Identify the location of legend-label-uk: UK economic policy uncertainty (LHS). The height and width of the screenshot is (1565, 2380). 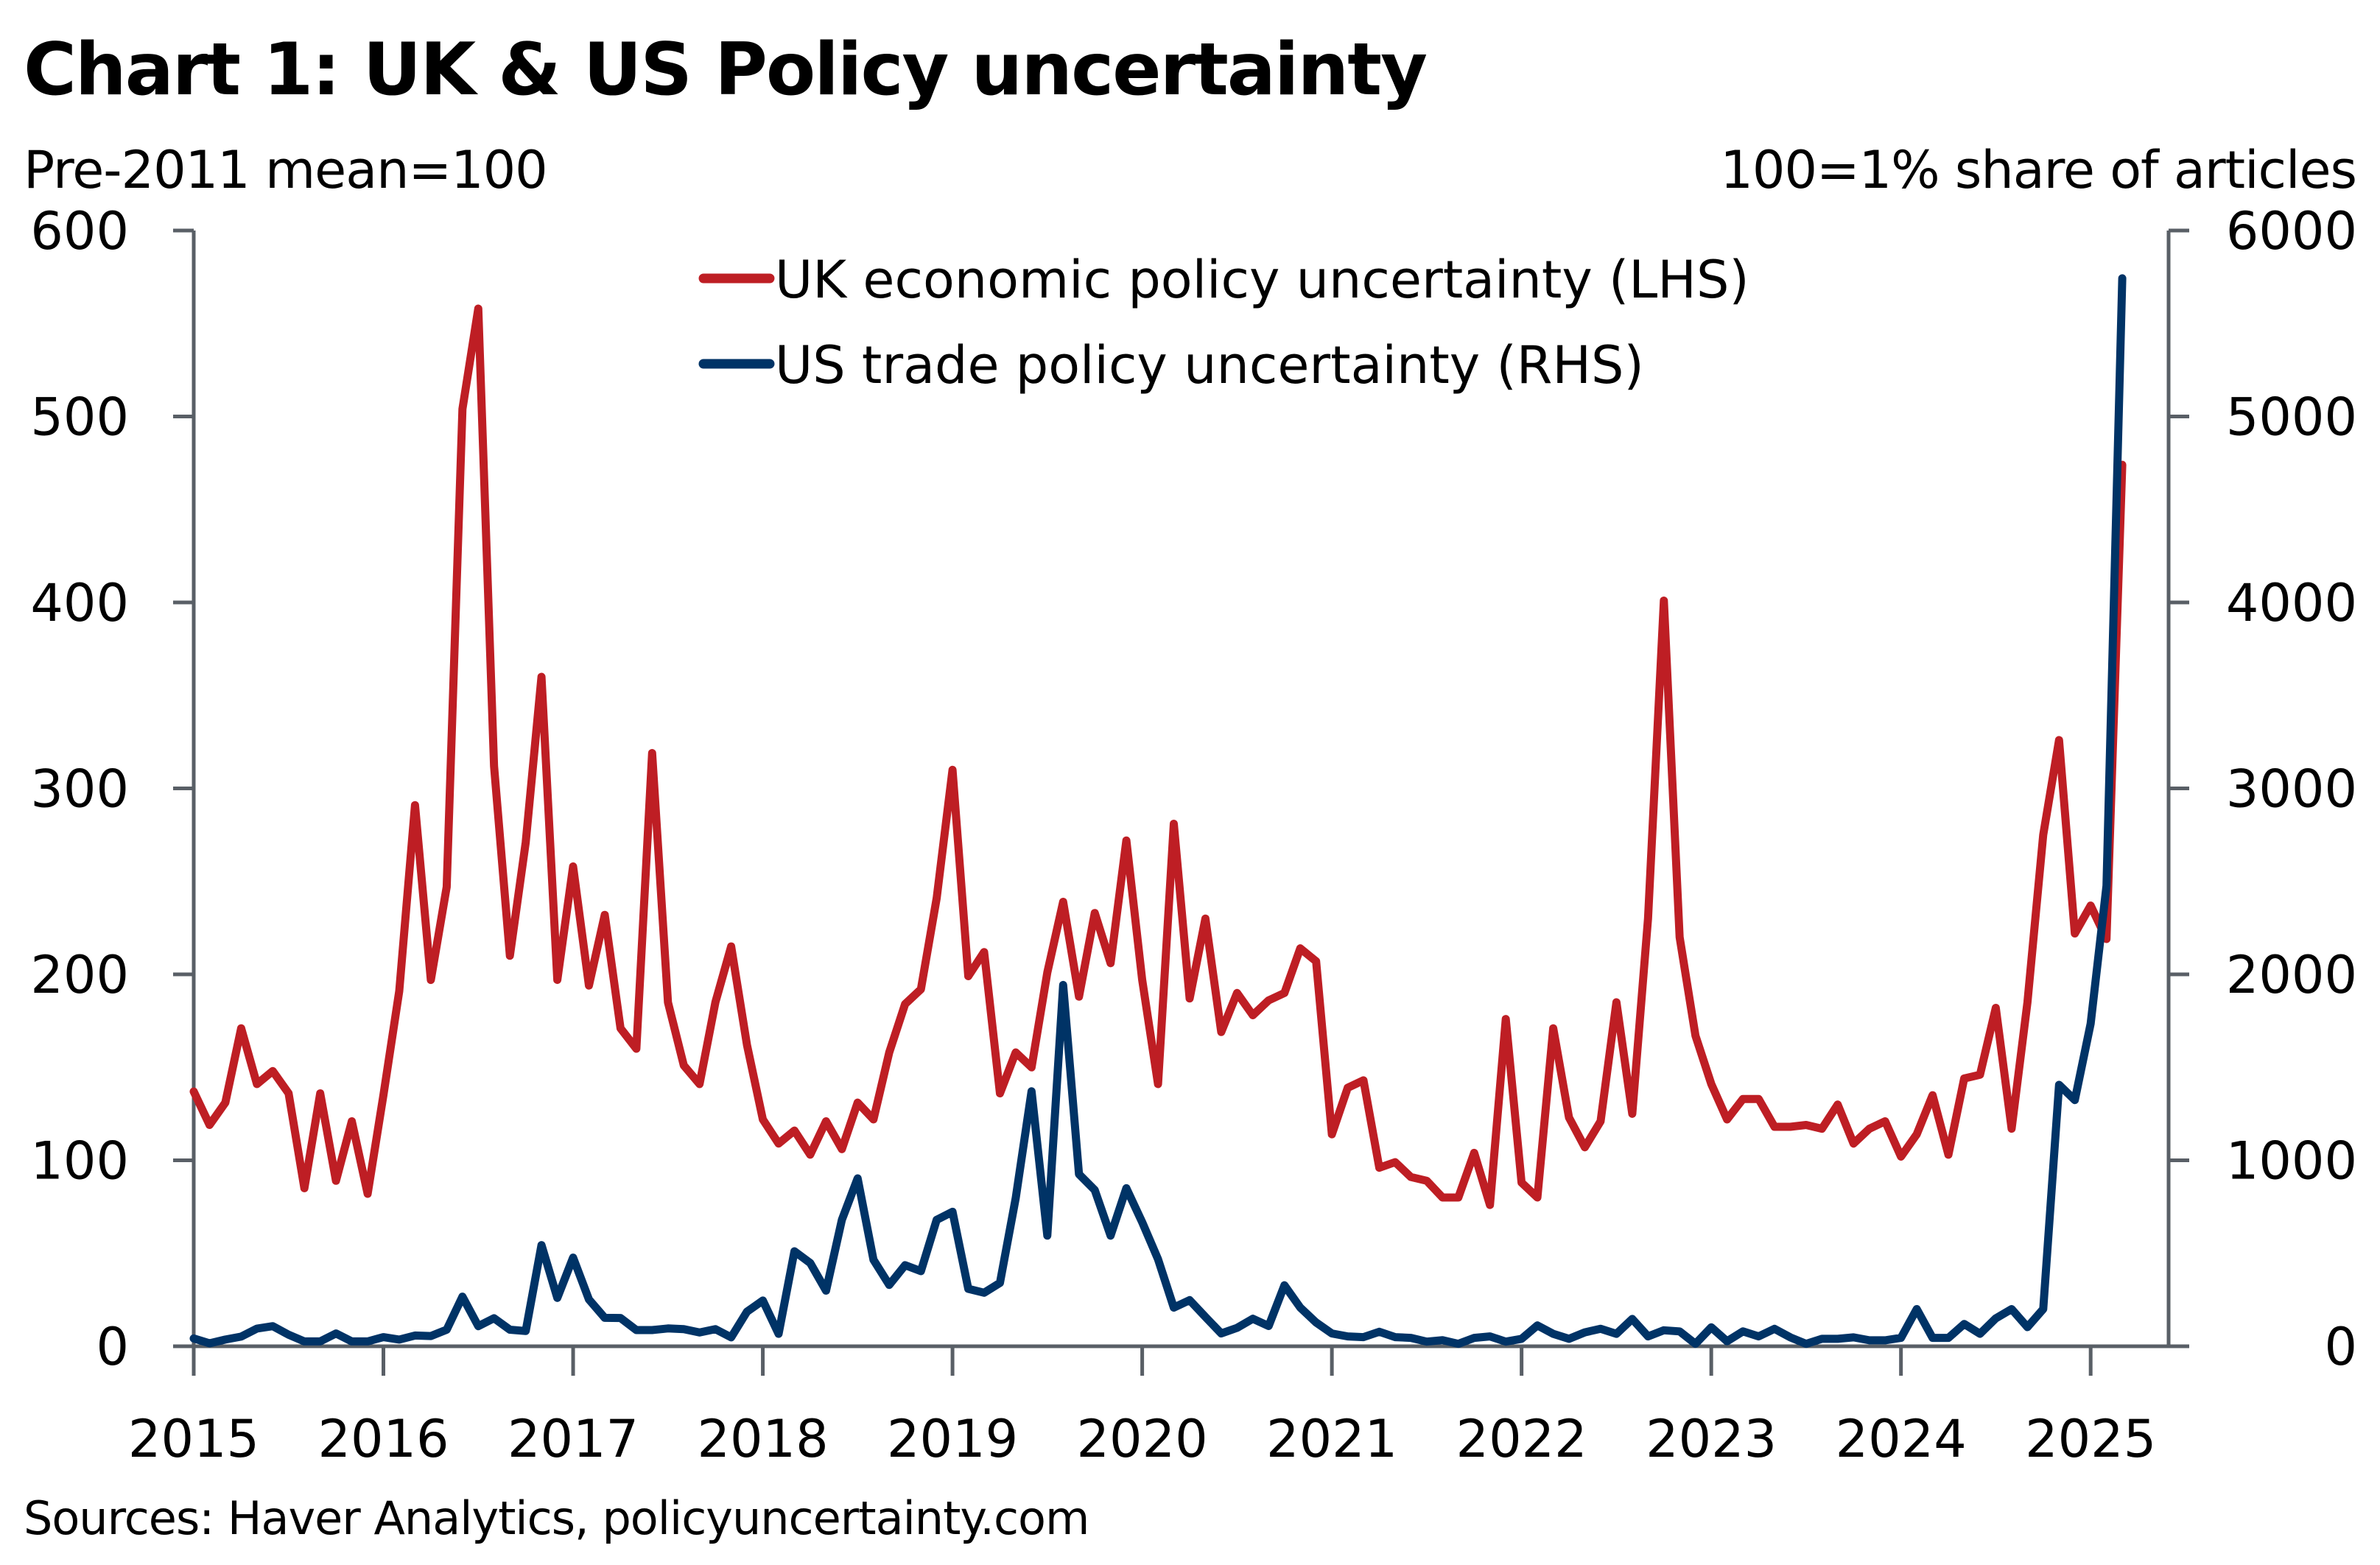
(1262, 280).